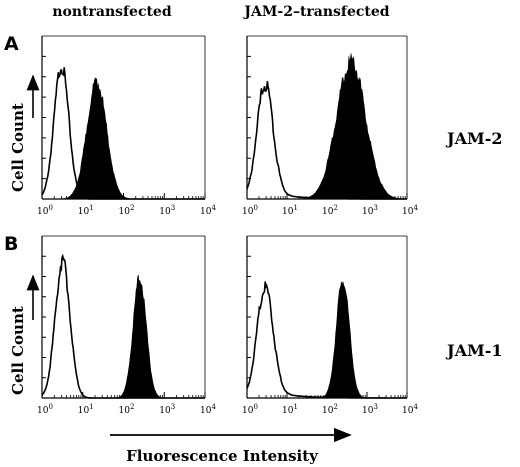 The height and width of the screenshot is (467, 520). What do you see at coordinates (111, 12) in the screenshot?
I see `column-header-nontransfected: nontransfected` at bounding box center [111, 12].